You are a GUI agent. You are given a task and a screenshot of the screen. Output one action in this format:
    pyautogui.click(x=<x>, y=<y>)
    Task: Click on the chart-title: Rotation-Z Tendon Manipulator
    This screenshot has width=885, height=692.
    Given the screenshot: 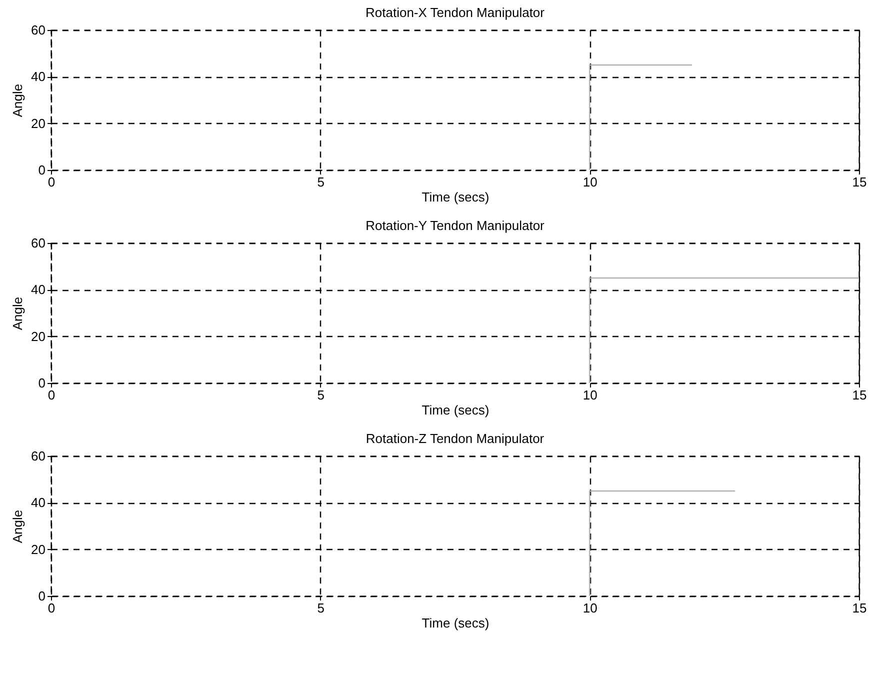 What is the action you would take?
    pyautogui.click(x=455, y=438)
    